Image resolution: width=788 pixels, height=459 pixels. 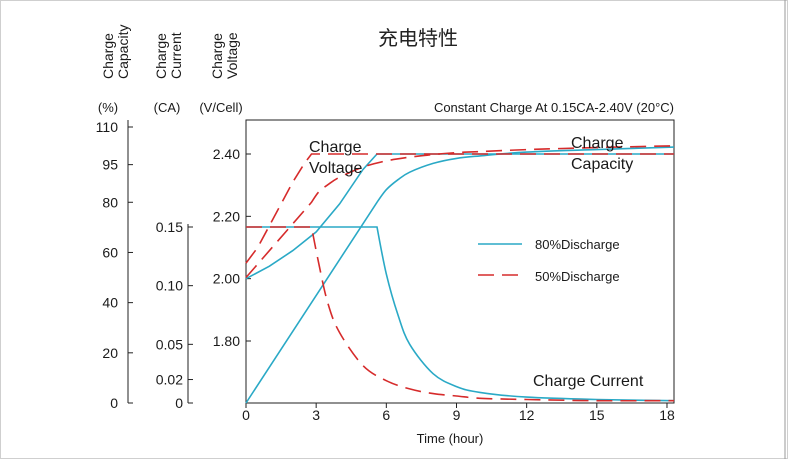 I want to click on x-tick-label: 9, so click(x=457, y=415).